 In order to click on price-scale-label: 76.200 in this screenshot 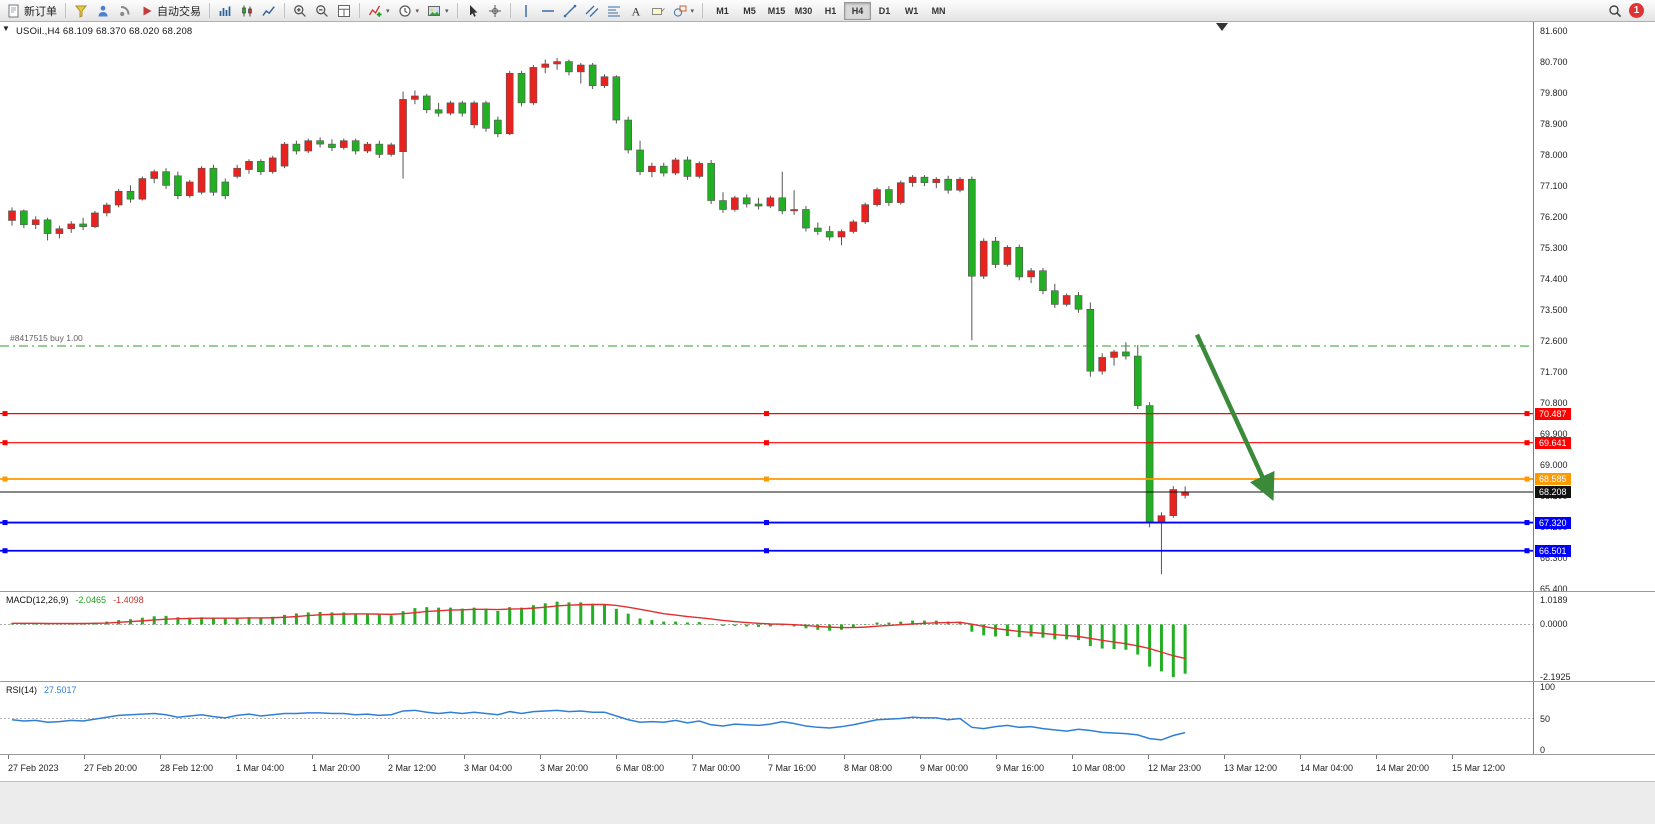, I will do `click(1554, 217)`.